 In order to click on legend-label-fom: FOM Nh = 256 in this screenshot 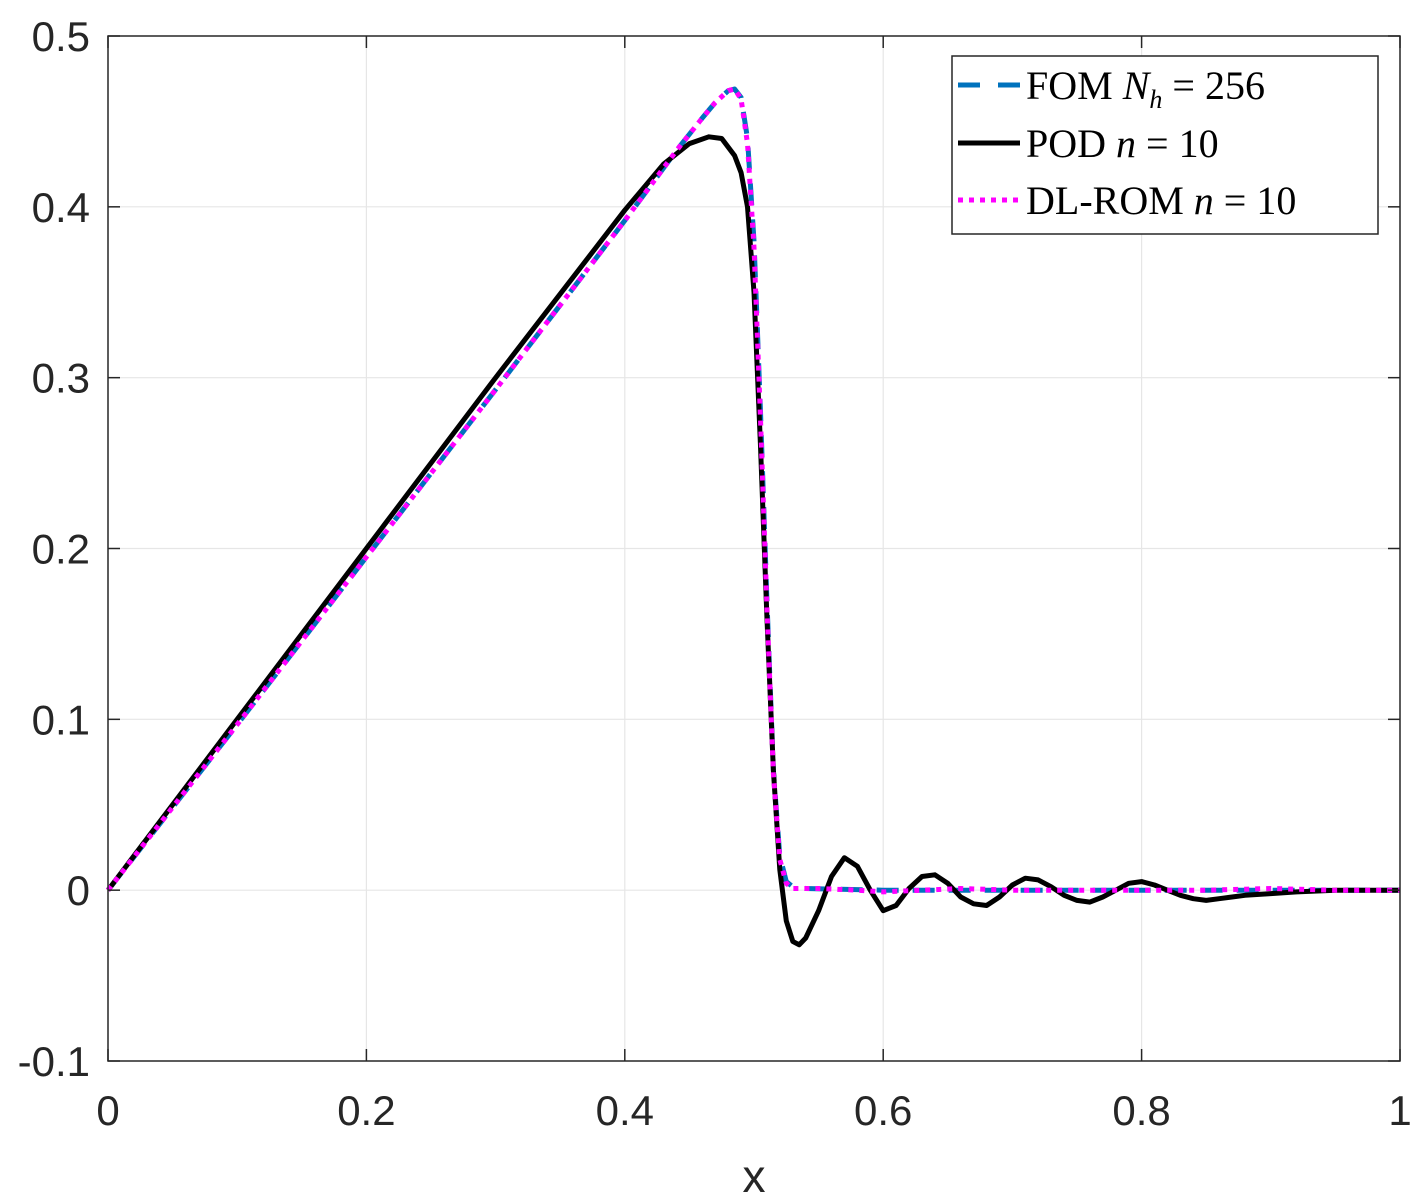, I will do `click(1145, 88)`.